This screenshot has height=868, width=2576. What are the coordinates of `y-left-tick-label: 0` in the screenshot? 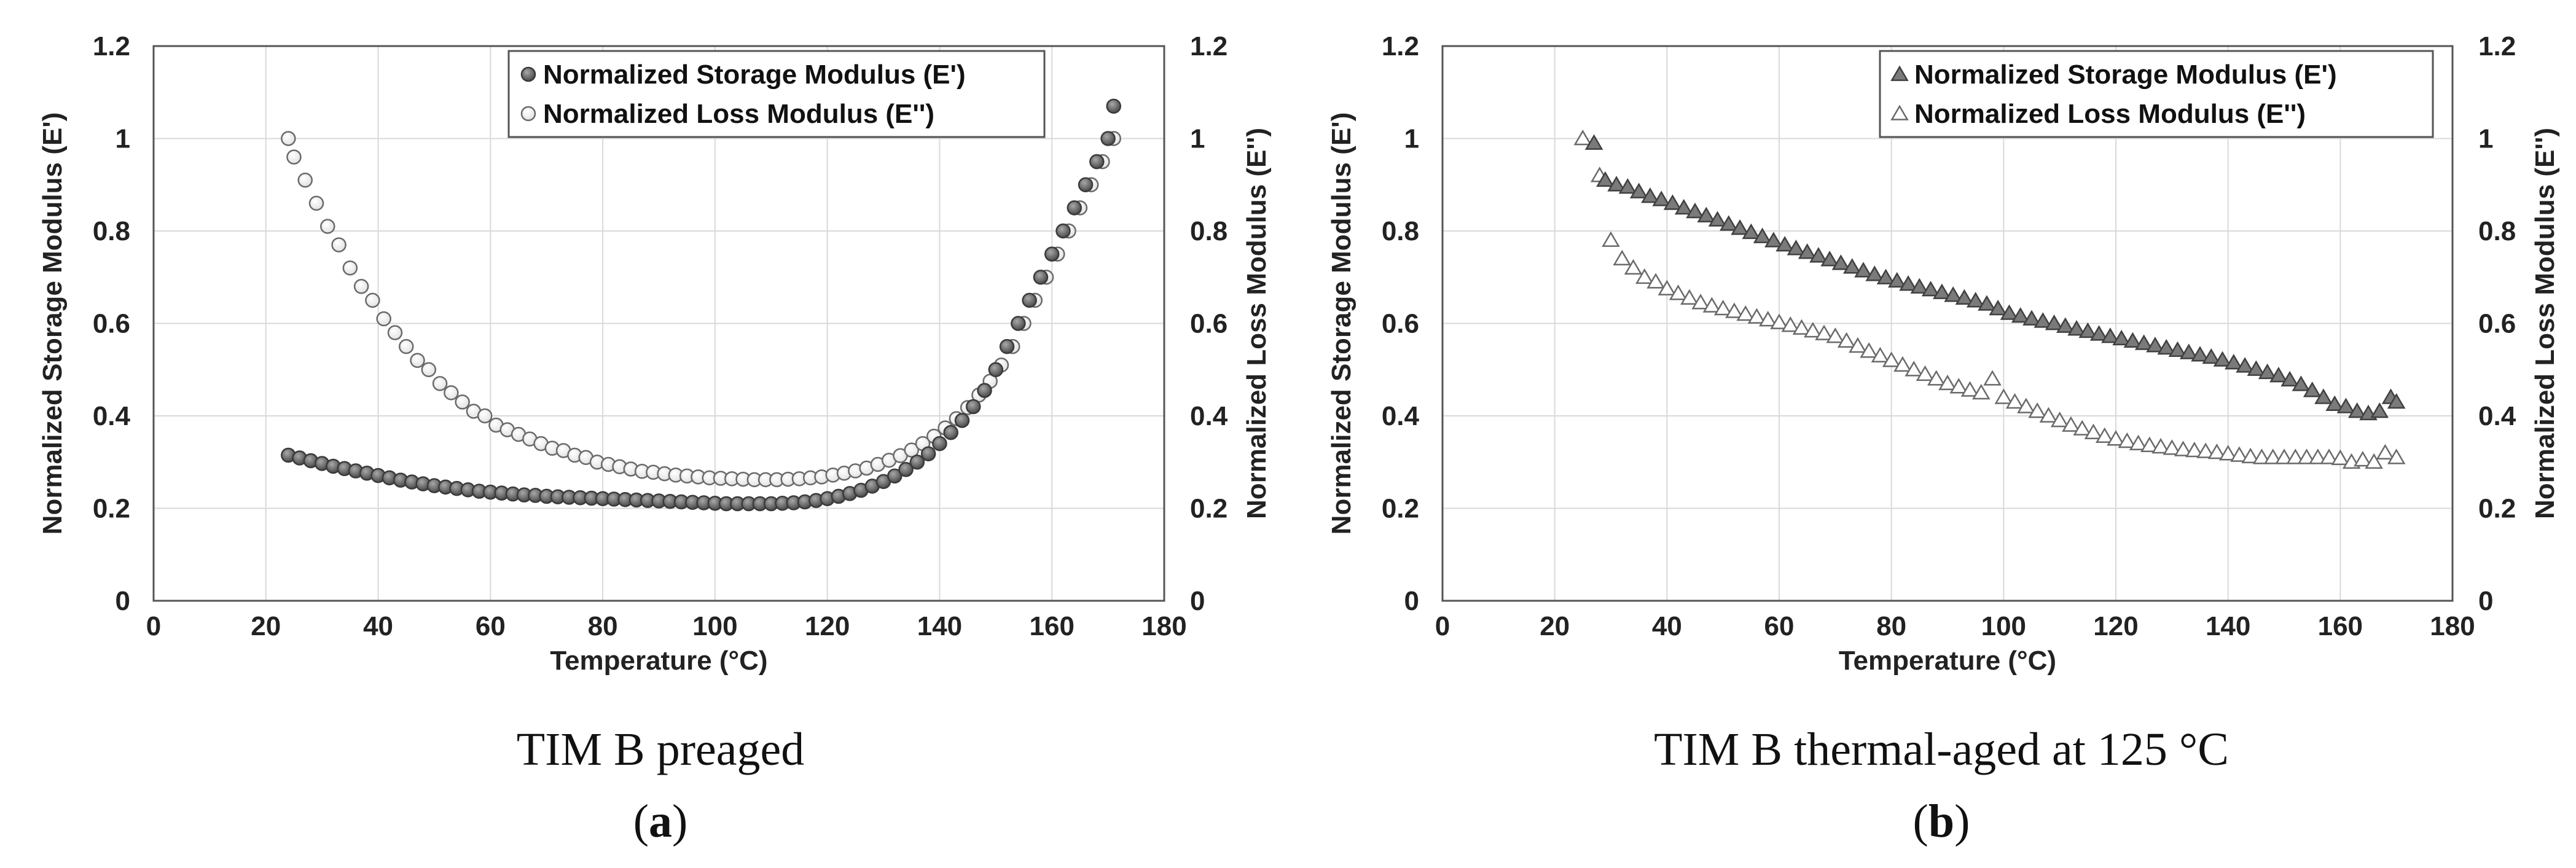 It's located at (122, 601).